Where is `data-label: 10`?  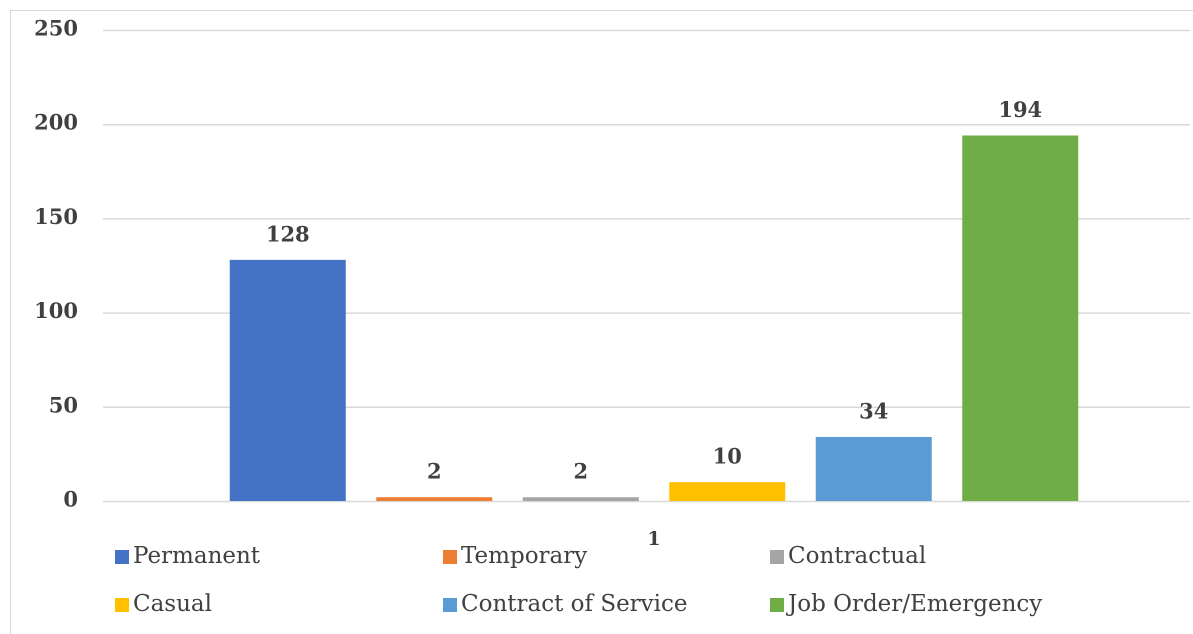
data-label: 10 is located at coordinates (727, 456).